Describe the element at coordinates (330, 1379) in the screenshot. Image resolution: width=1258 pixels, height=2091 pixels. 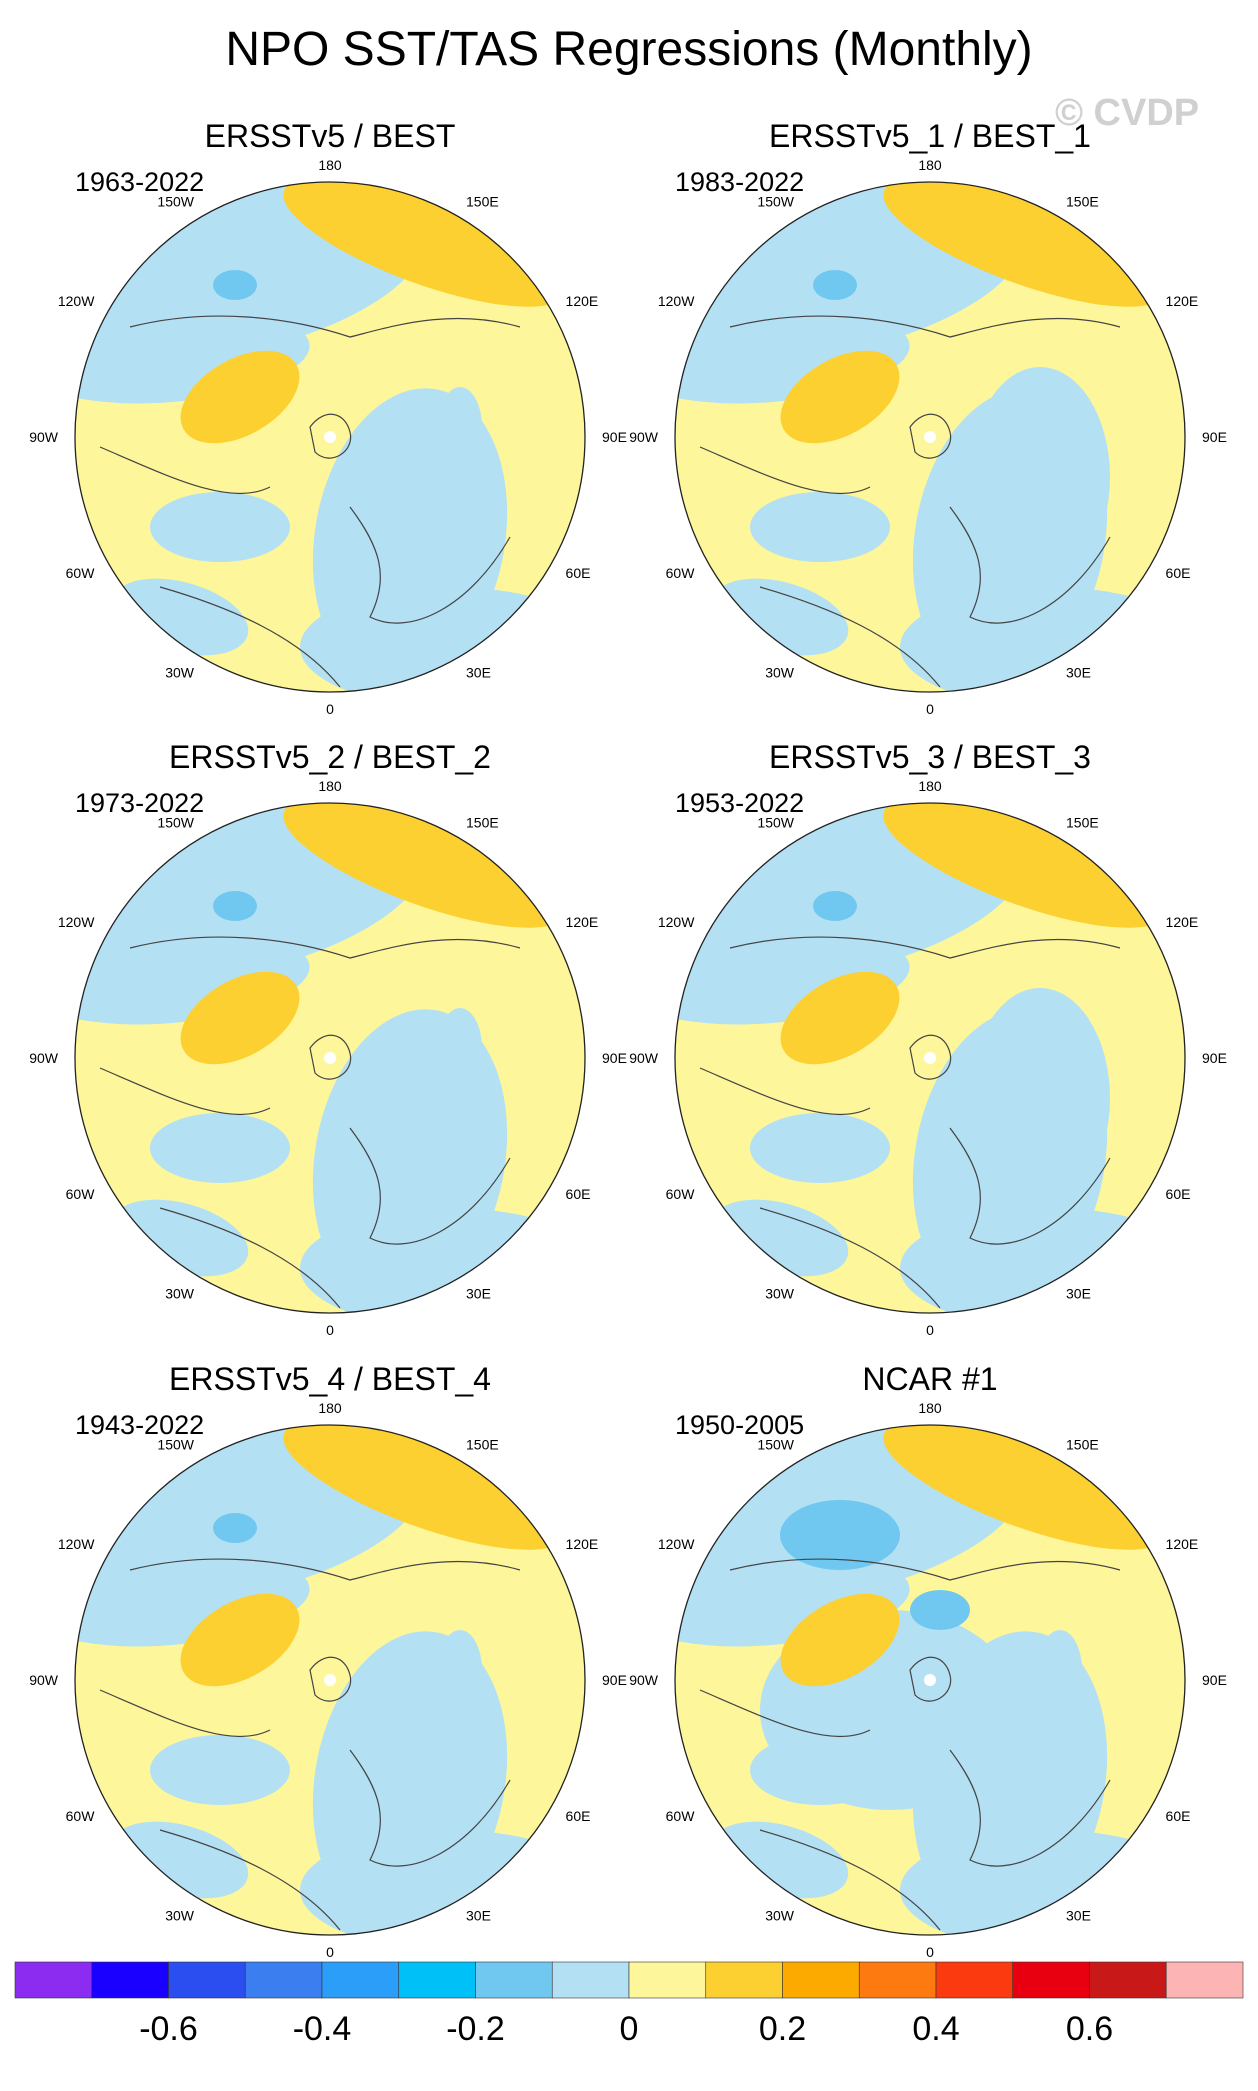
I see `panel-title: ERSSTv5_4 / BEST_4` at that location.